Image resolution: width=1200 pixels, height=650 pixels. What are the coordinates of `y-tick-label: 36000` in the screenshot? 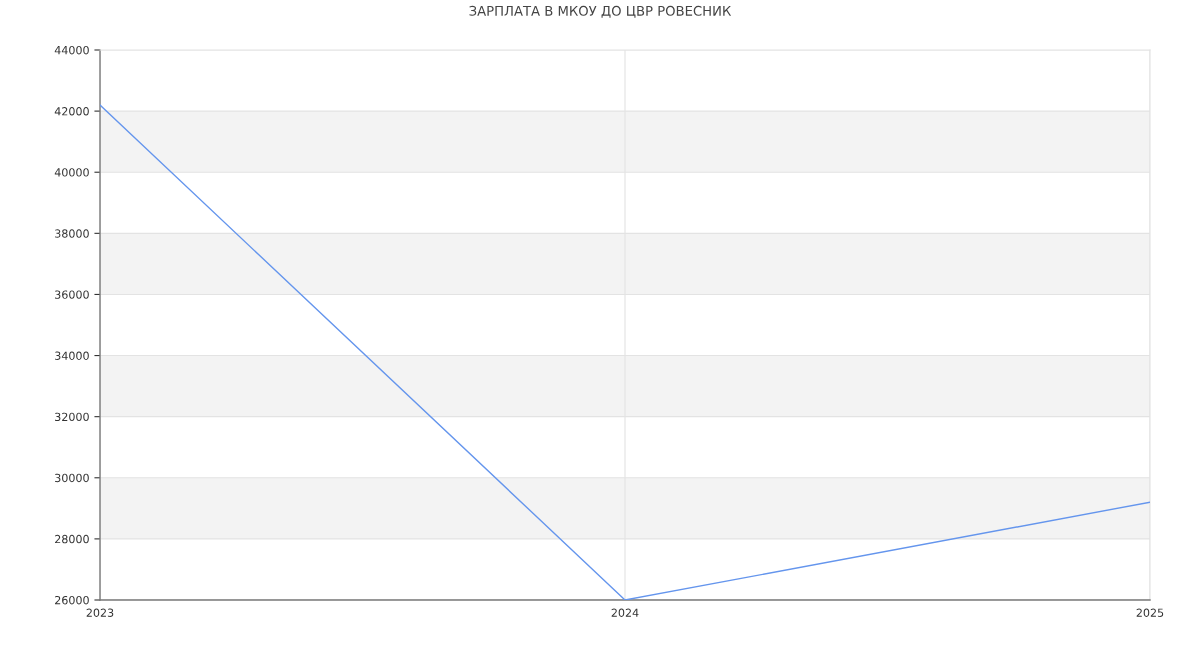 It's located at (72, 294).